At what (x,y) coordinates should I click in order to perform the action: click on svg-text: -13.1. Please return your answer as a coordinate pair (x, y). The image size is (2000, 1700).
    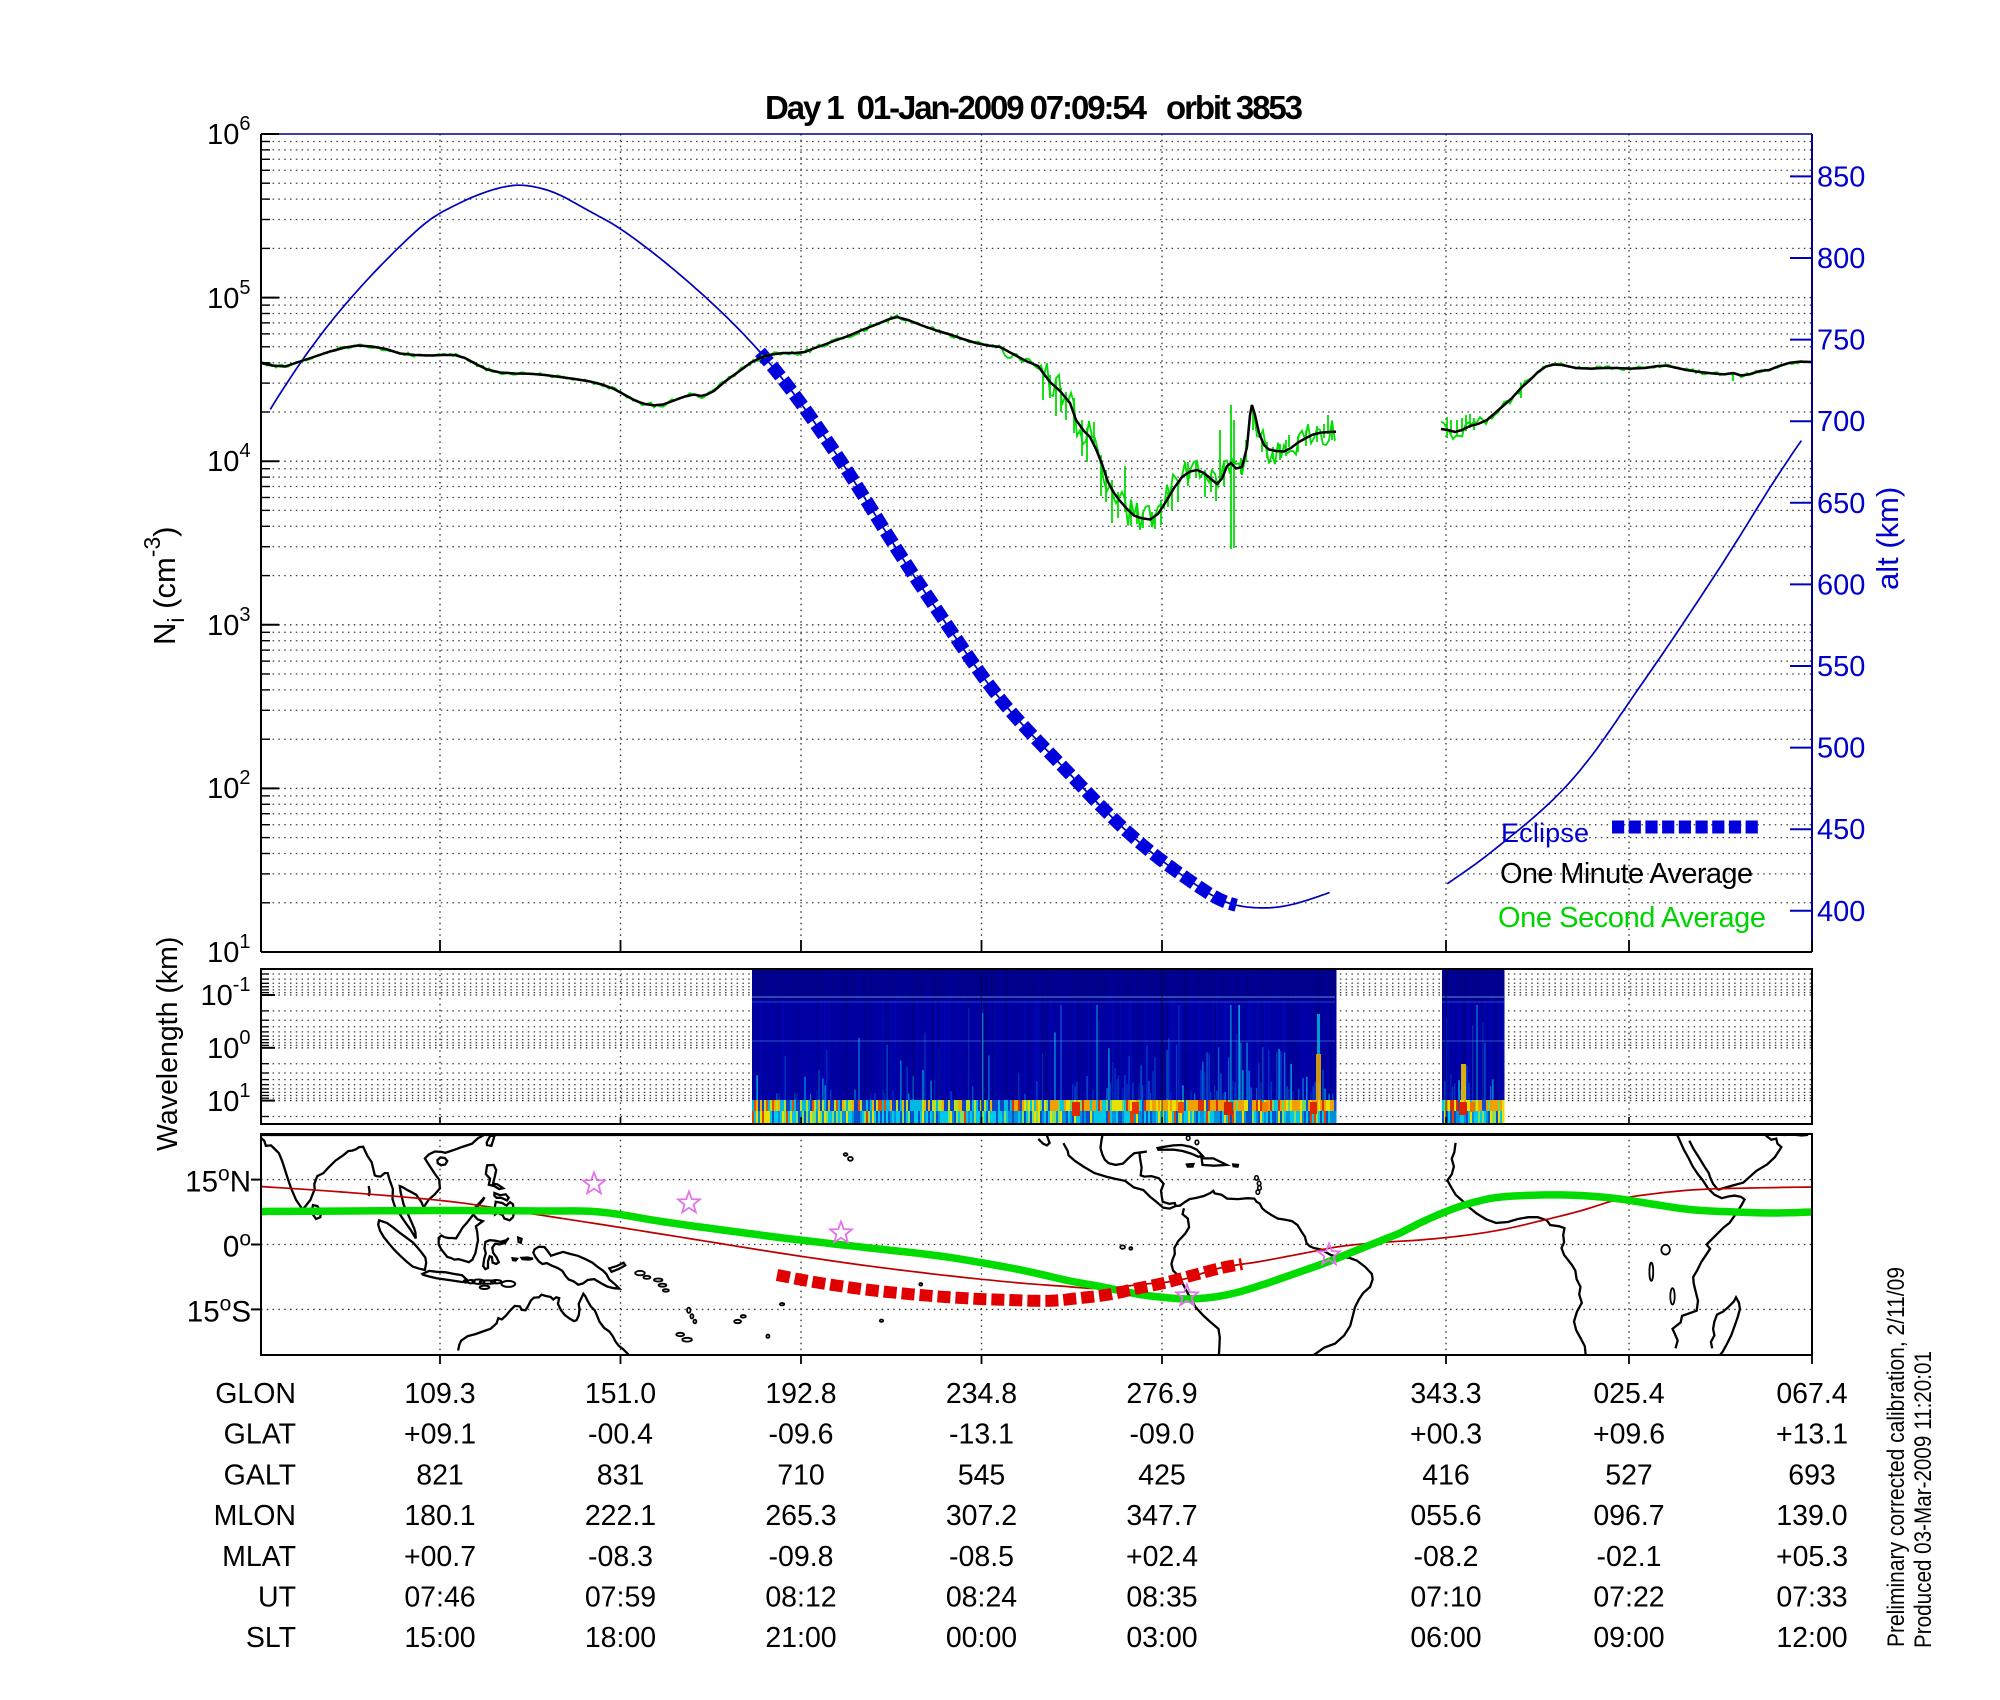
    Looking at the image, I should click on (981, 1435).